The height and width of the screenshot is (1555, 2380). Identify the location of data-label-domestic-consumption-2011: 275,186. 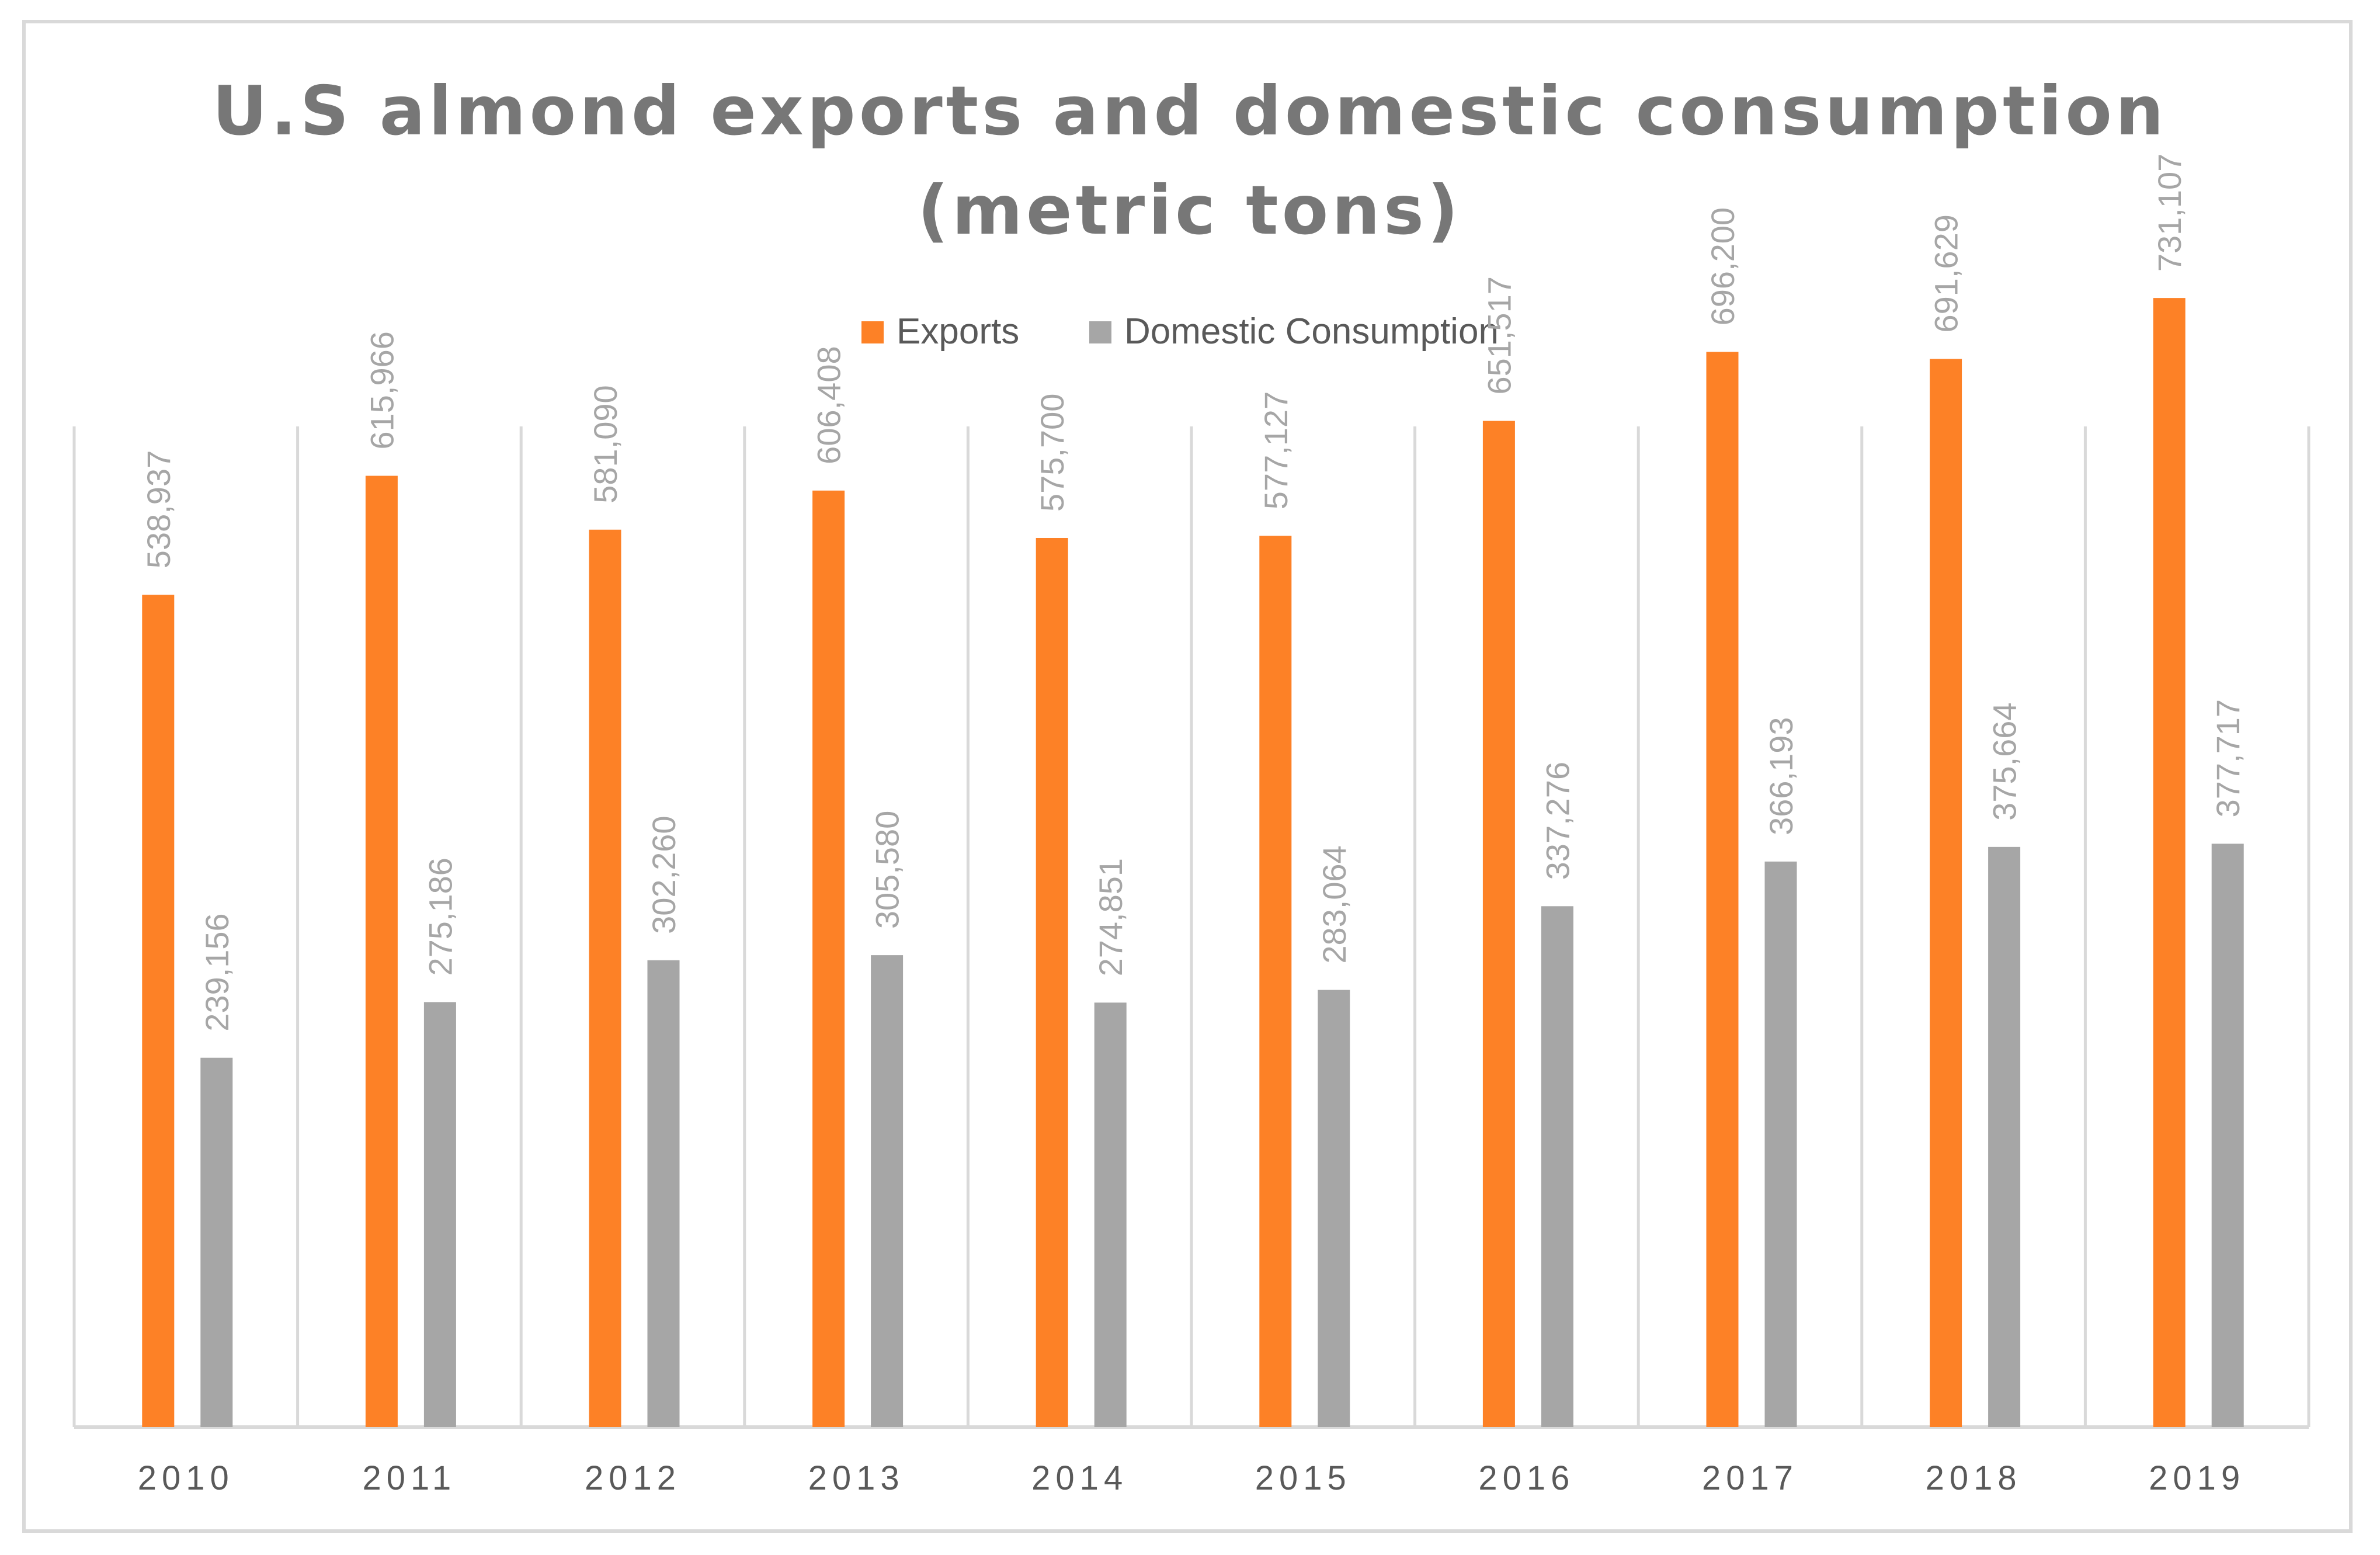
(440, 917).